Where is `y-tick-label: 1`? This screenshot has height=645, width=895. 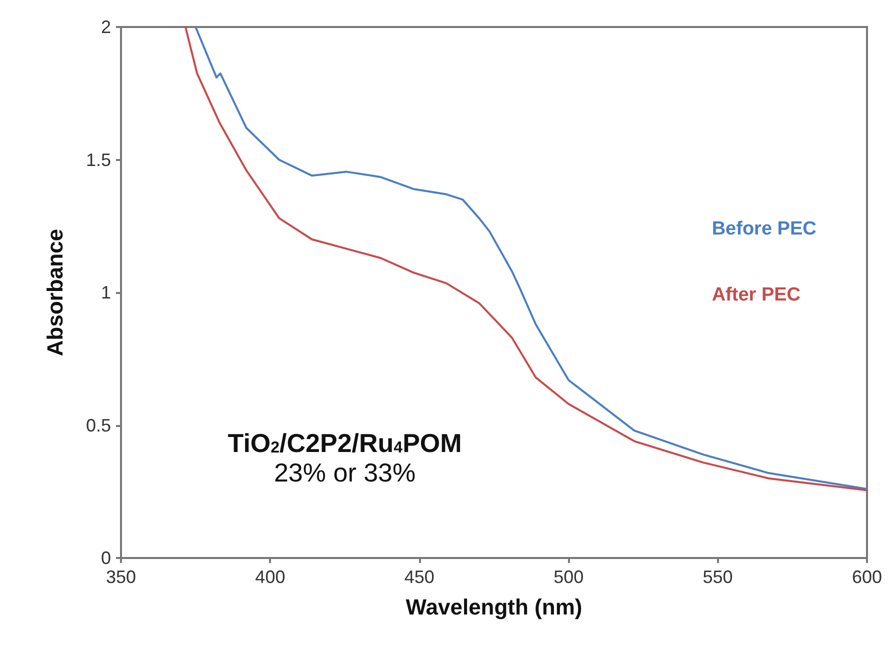
y-tick-label: 1 is located at coordinates (105, 292).